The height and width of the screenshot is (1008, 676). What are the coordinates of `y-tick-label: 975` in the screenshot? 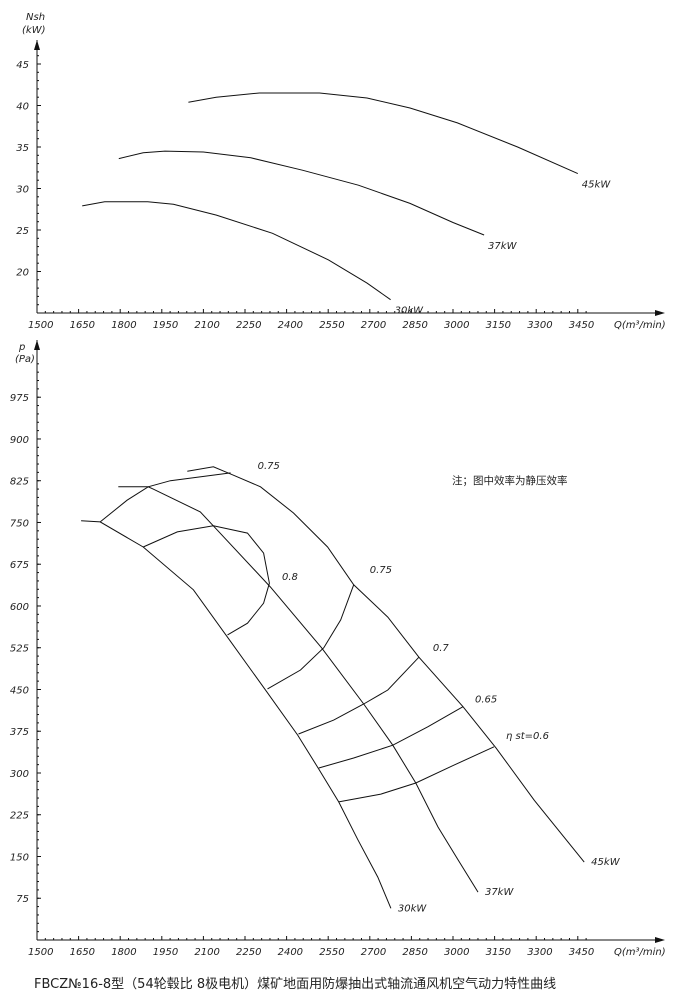 It's located at (19, 398).